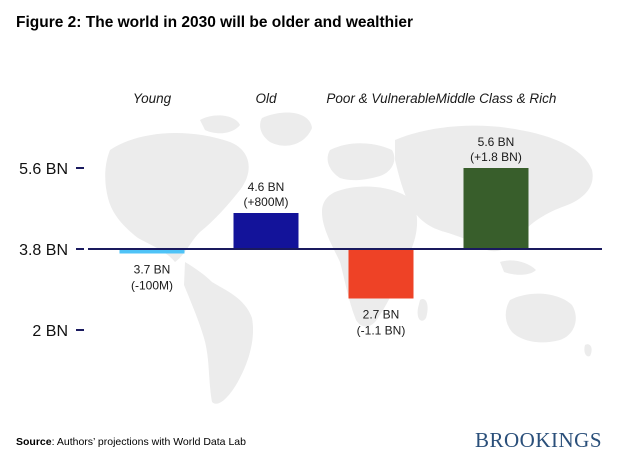 The width and height of the screenshot is (620, 465). Describe the element at coordinates (50, 331) in the screenshot. I see `y-tick-label: 2 BN` at that location.